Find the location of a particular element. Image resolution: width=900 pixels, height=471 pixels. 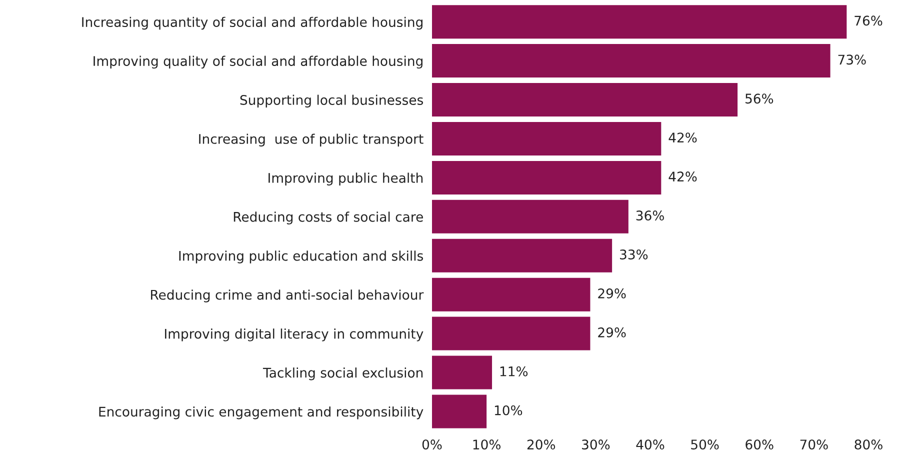

x-tick-label: 50% is located at coordinates (705, 445).